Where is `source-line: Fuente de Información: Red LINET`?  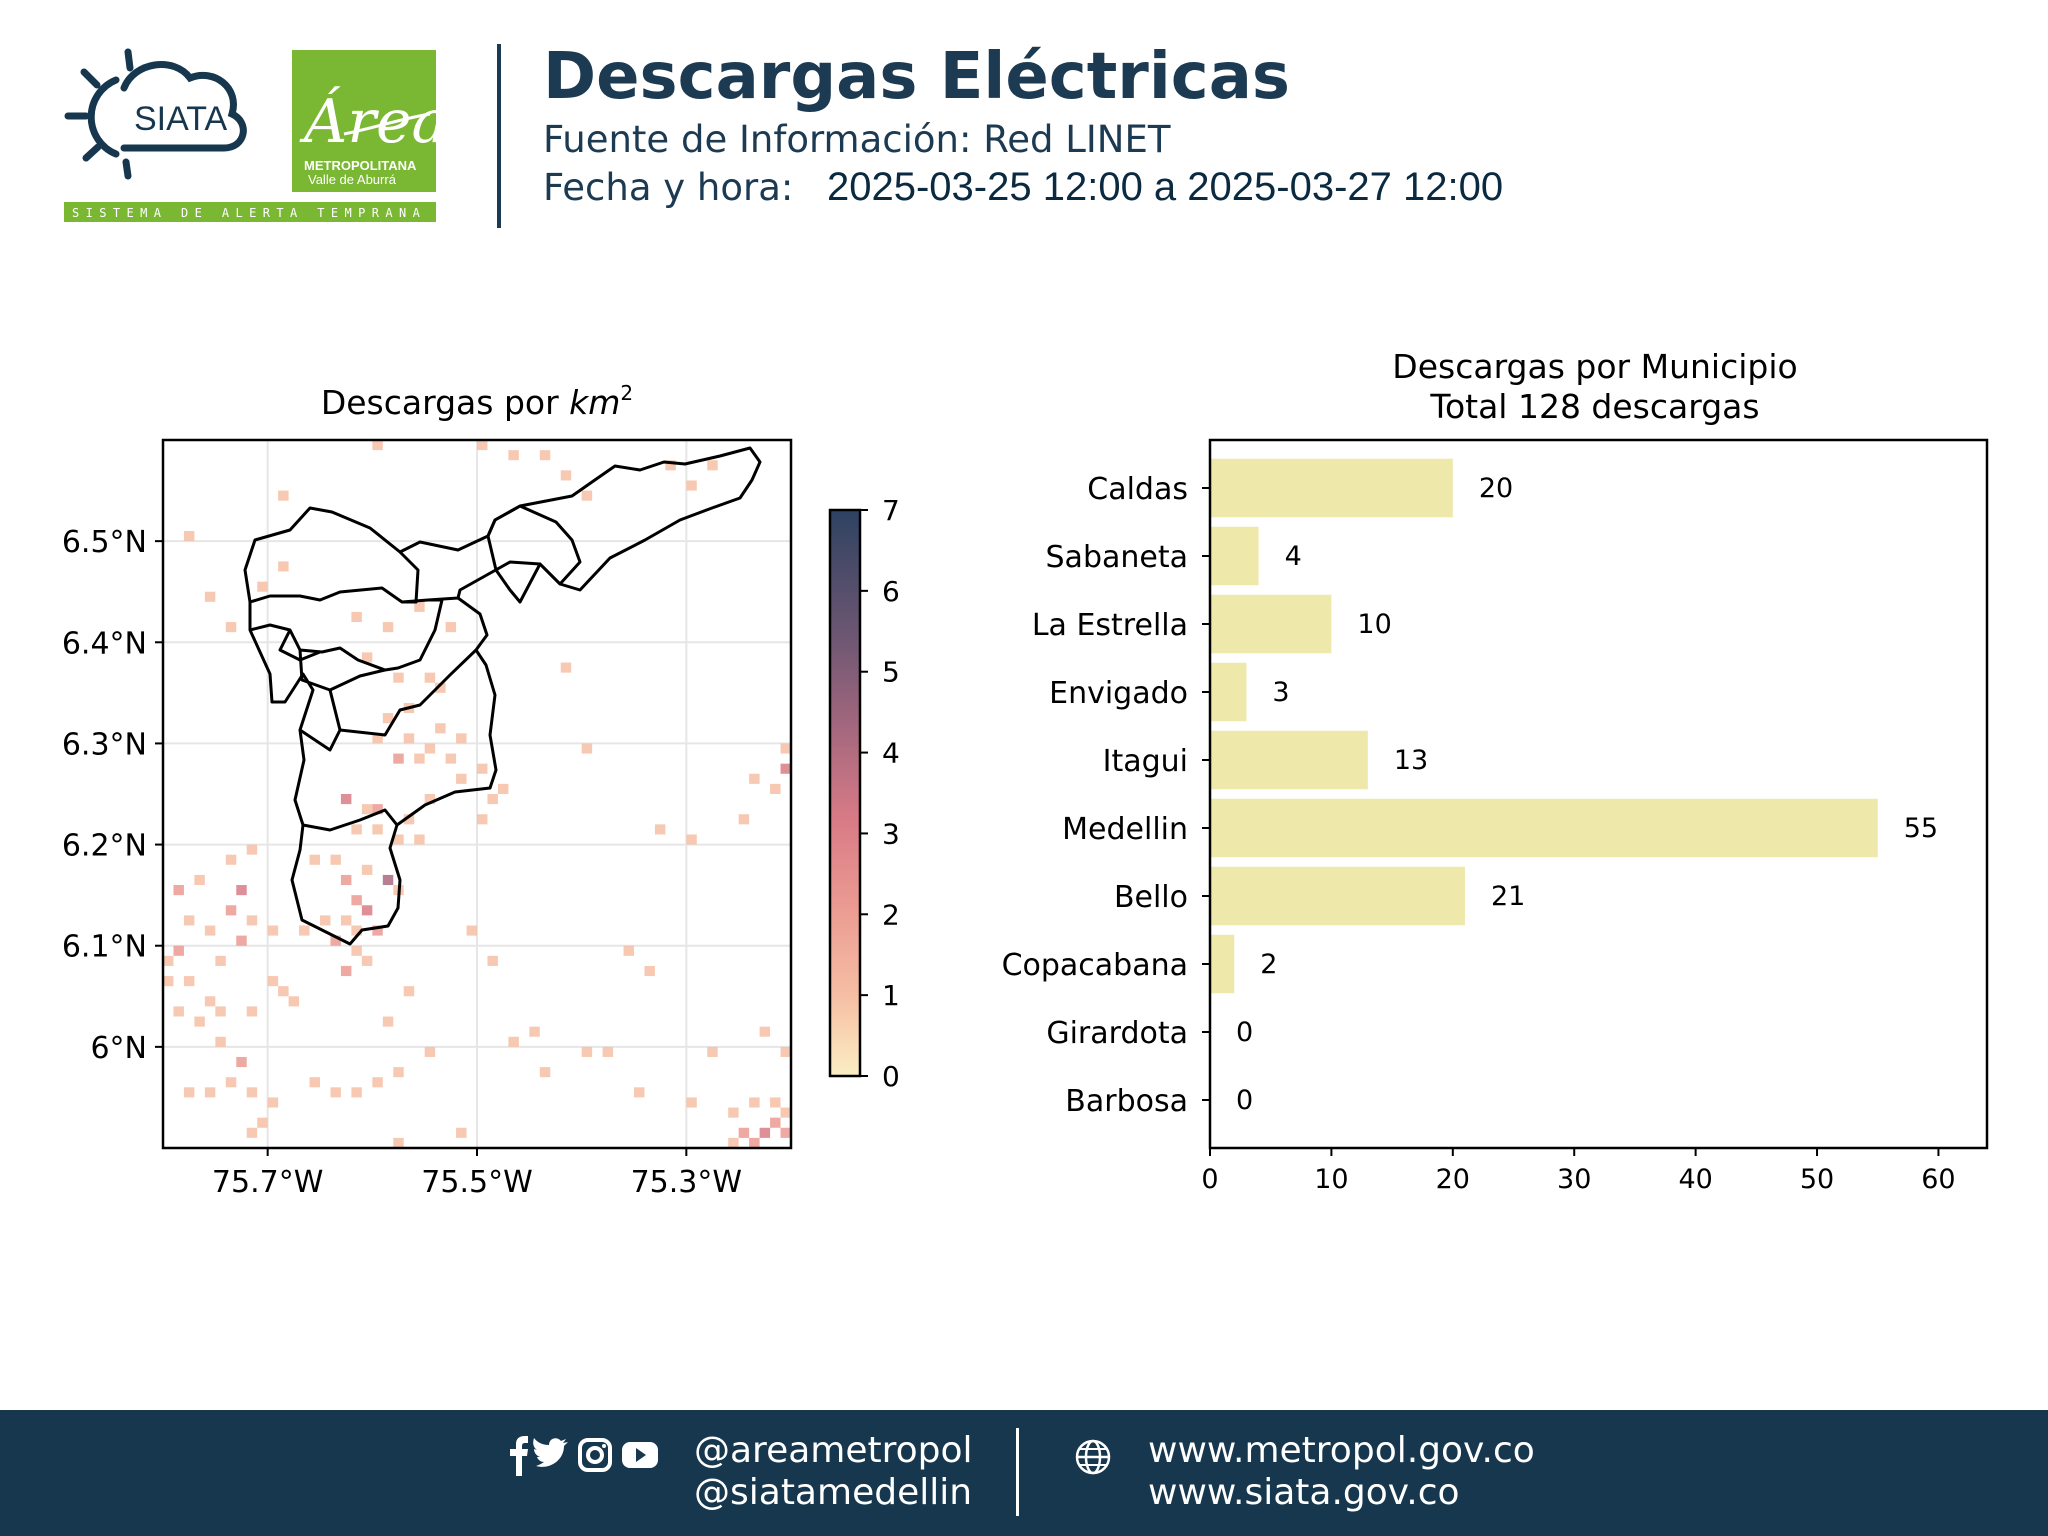
source-line: Fuente de Información: Red LINET is located at coordinates (857, 139).